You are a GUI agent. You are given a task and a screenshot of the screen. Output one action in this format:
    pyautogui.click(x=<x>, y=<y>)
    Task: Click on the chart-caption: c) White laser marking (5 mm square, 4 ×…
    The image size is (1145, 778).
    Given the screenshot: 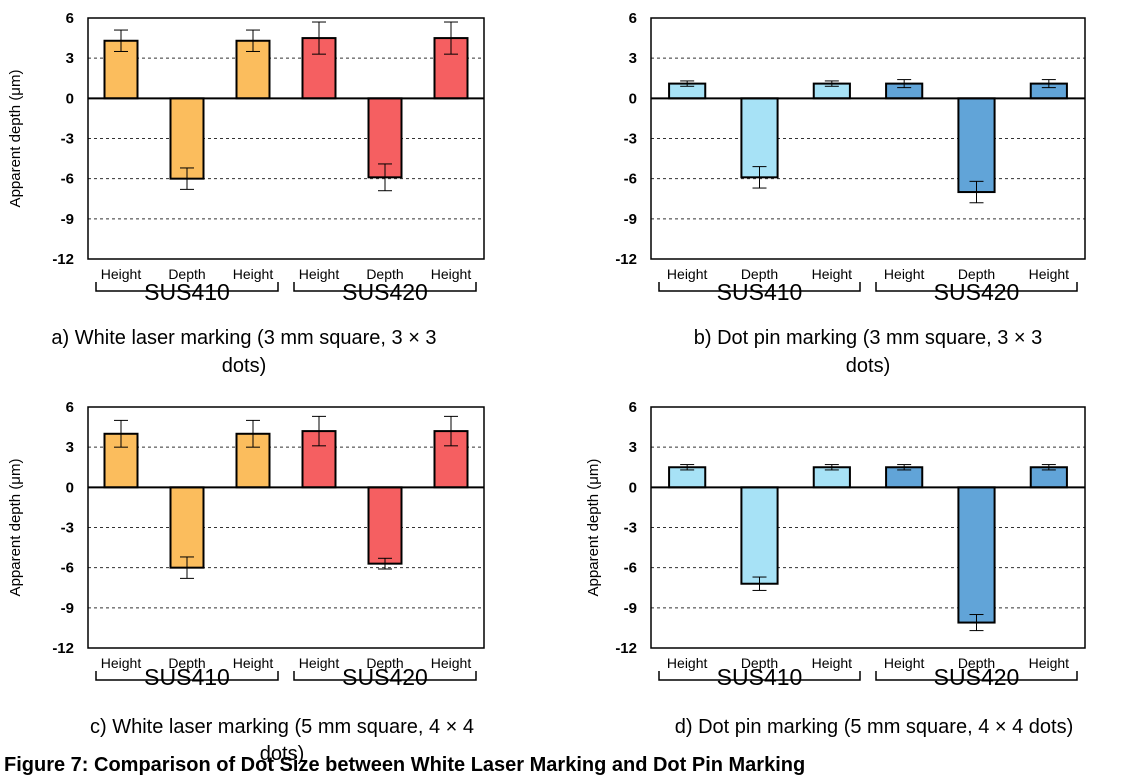 What is the action you would take?
    pyautogui.click(x=282, y=727)
    